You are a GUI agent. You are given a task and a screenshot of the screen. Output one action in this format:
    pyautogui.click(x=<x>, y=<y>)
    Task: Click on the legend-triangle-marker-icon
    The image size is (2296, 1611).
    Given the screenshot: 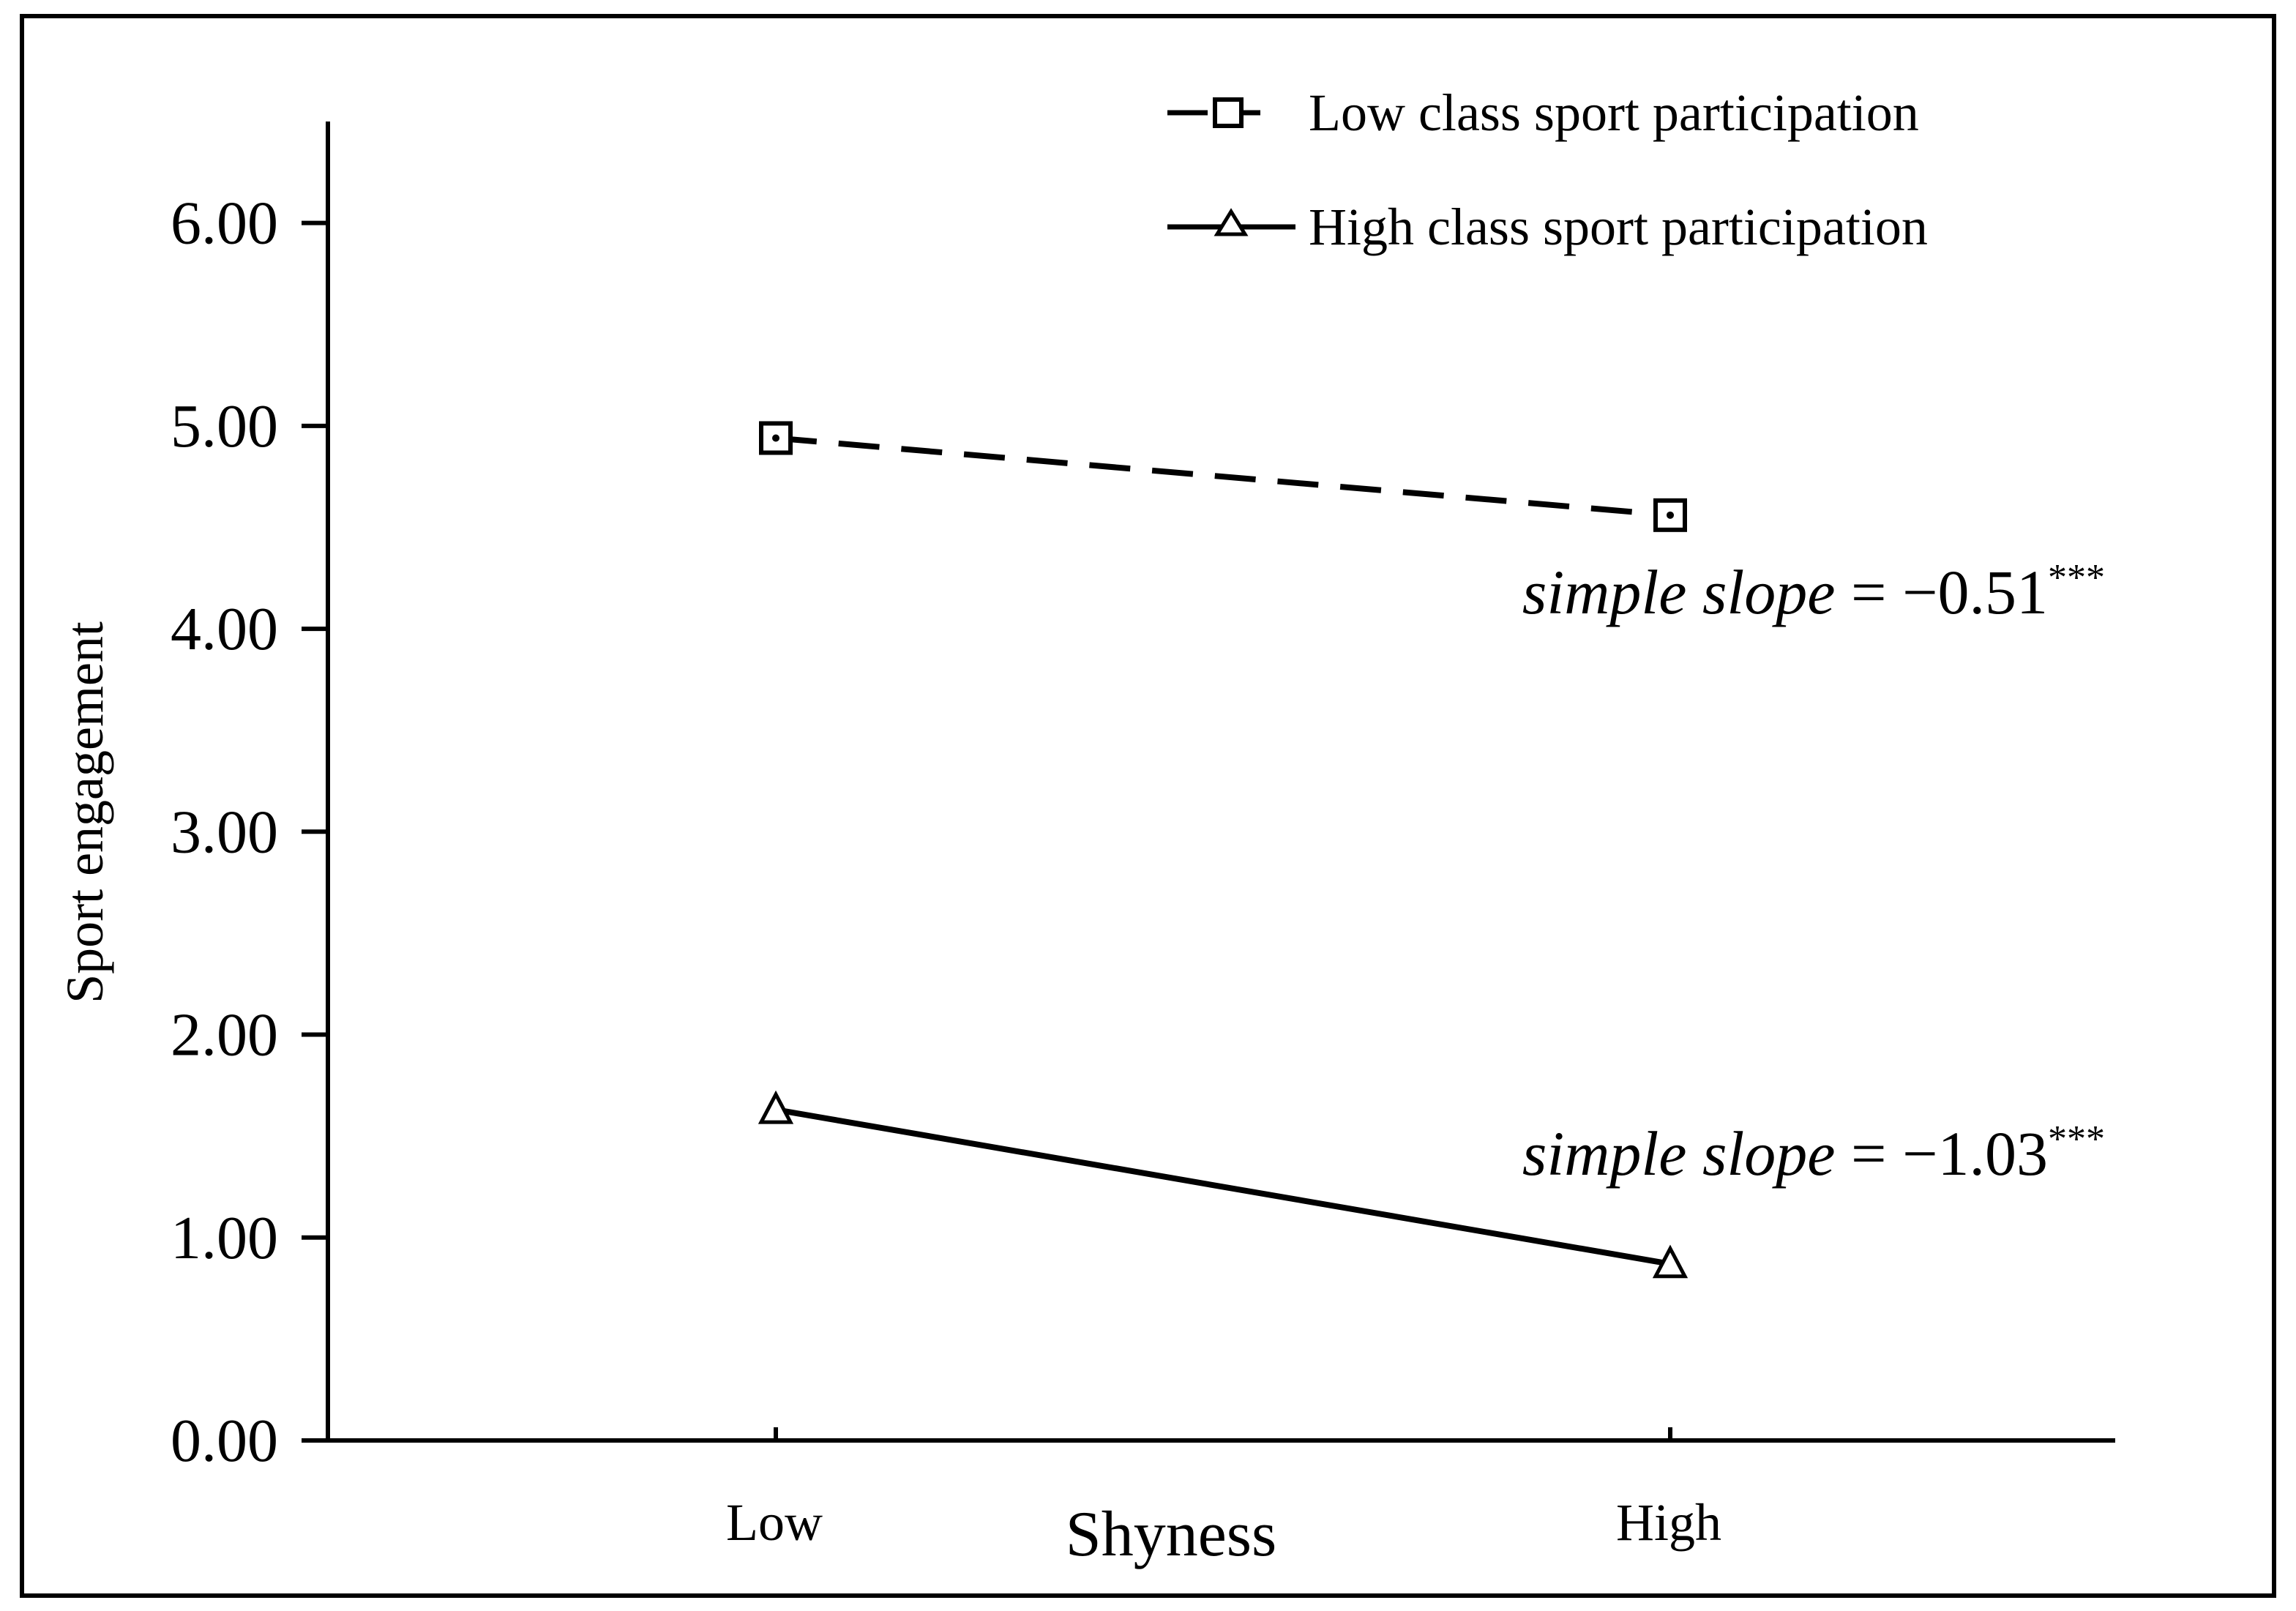 What is the action you would take?
    pyautogui.click(x=1231, y=222)
    